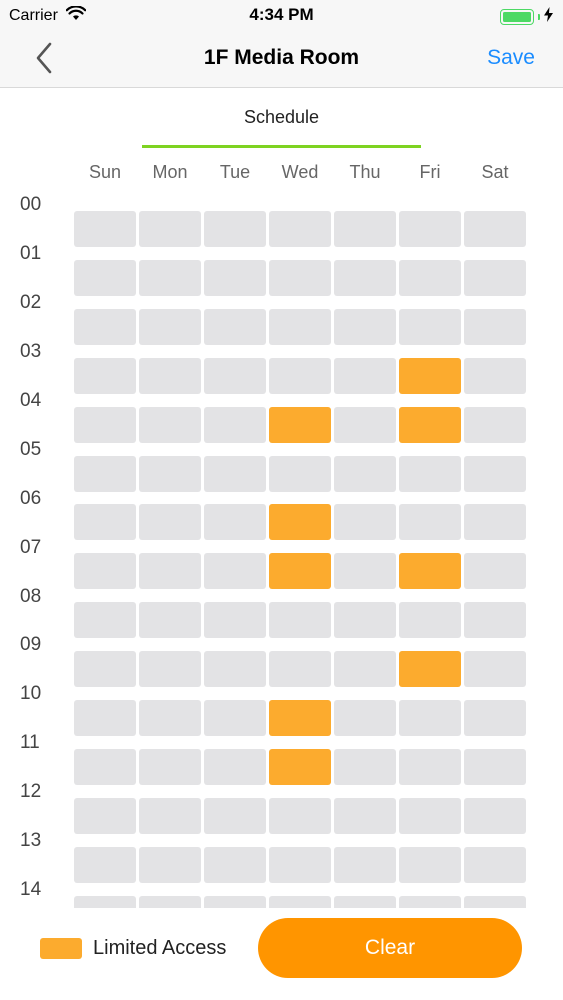 The height and width of the screenshot is (1000, 563). Describe the element at coordinates (511, 57) in the screenshot. I see `save-button: Save` at that location.